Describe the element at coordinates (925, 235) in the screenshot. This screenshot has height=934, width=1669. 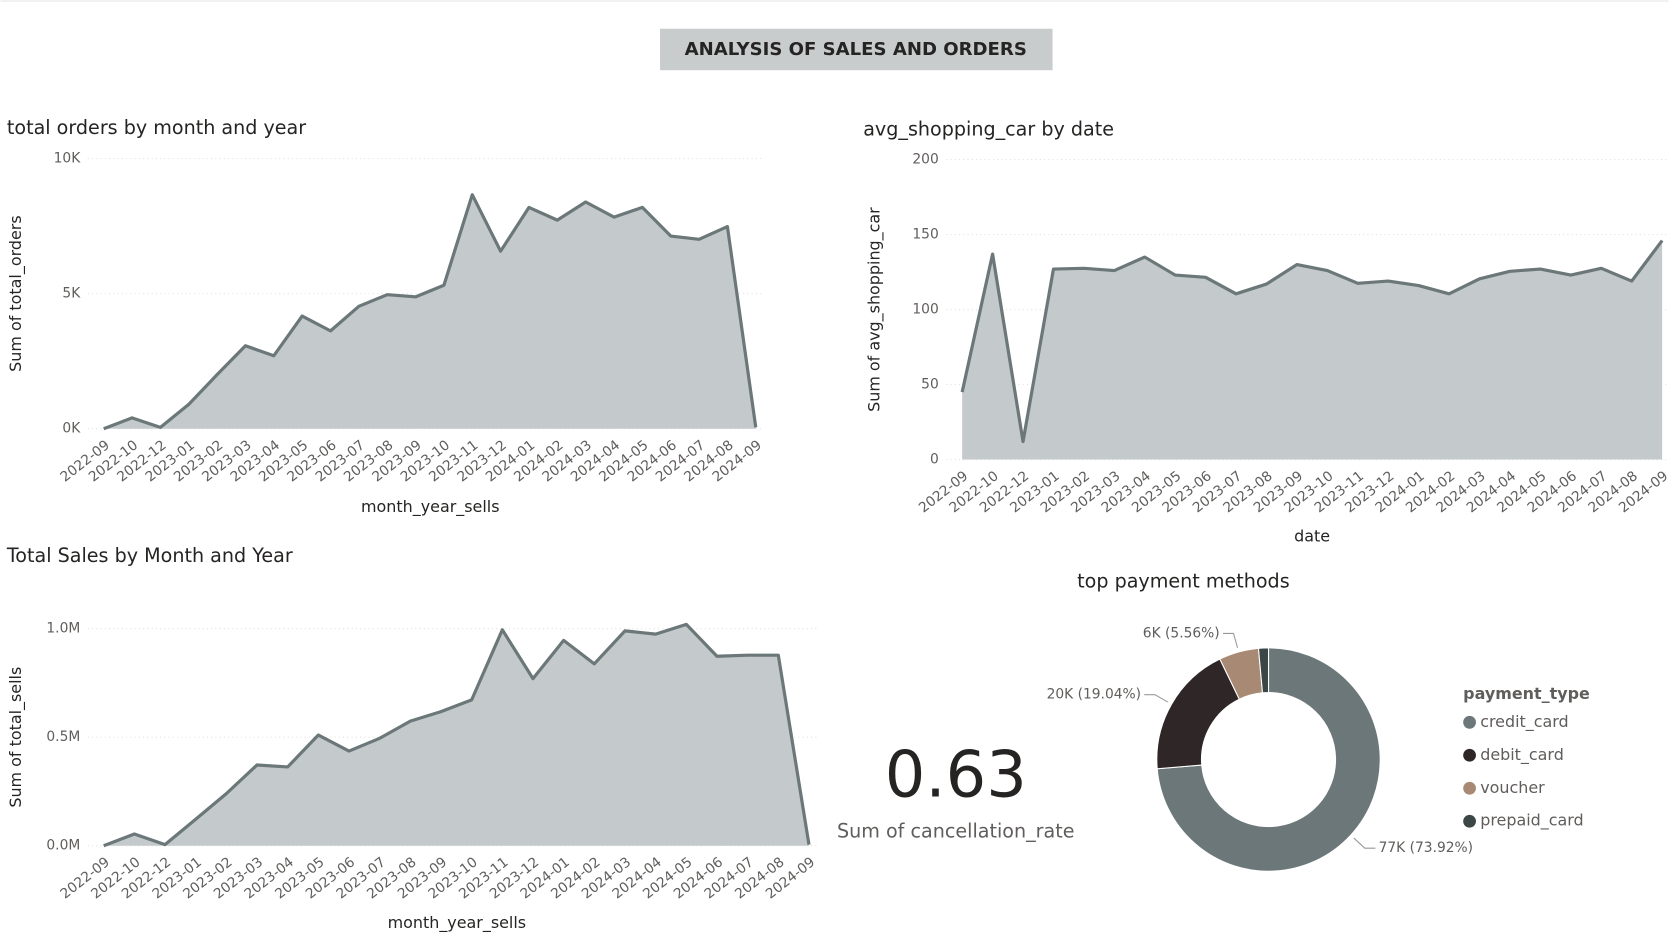
I see `y-tick-label: 150` at that location.